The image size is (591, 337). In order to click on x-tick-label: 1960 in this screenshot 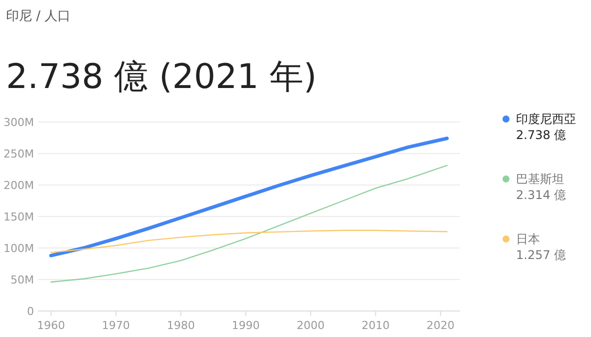, I will do `click(50, 325)`.